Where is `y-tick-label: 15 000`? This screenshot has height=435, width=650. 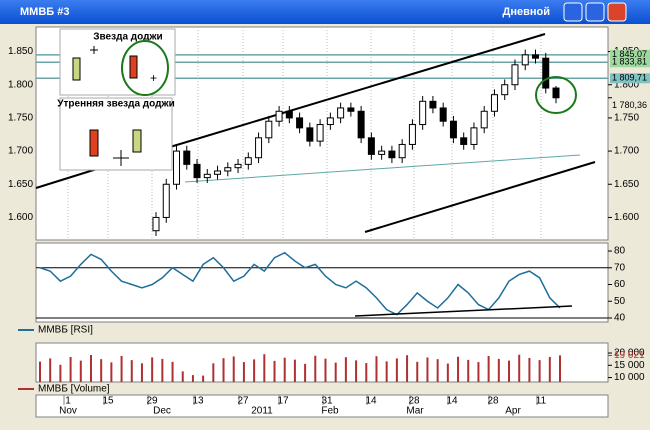 y-tick-label: 15 000 is located at coordinates (629, 365).